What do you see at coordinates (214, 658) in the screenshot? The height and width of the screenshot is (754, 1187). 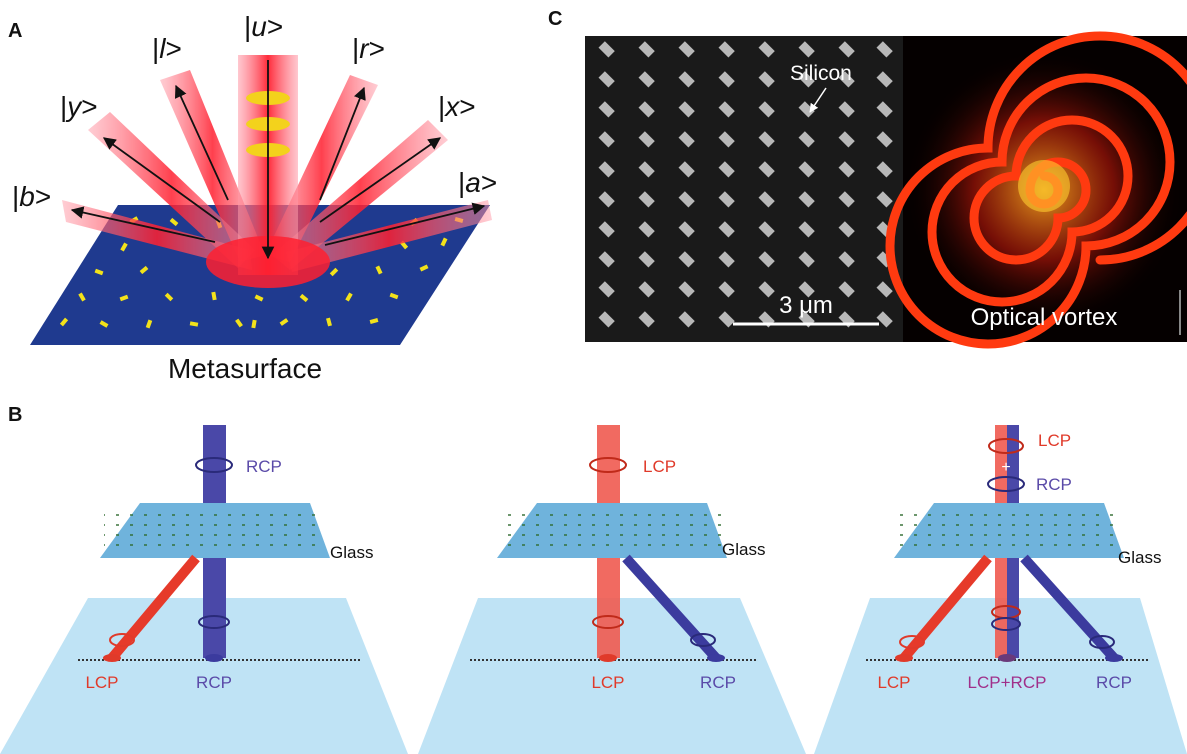 I see `case1-rcp-spot` at bounding box center [214, 658].